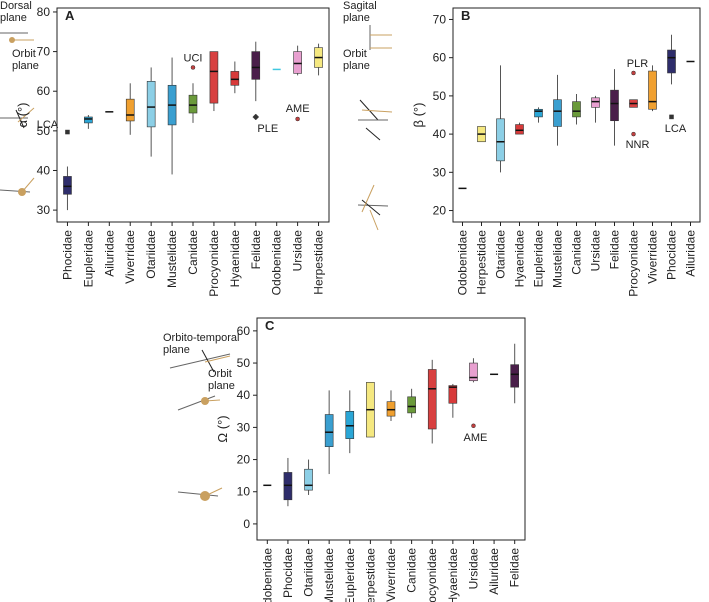  Describe the element at coordinates (418, 115) in the screenshot. I see `y-axis-label: β (°)` at that location.